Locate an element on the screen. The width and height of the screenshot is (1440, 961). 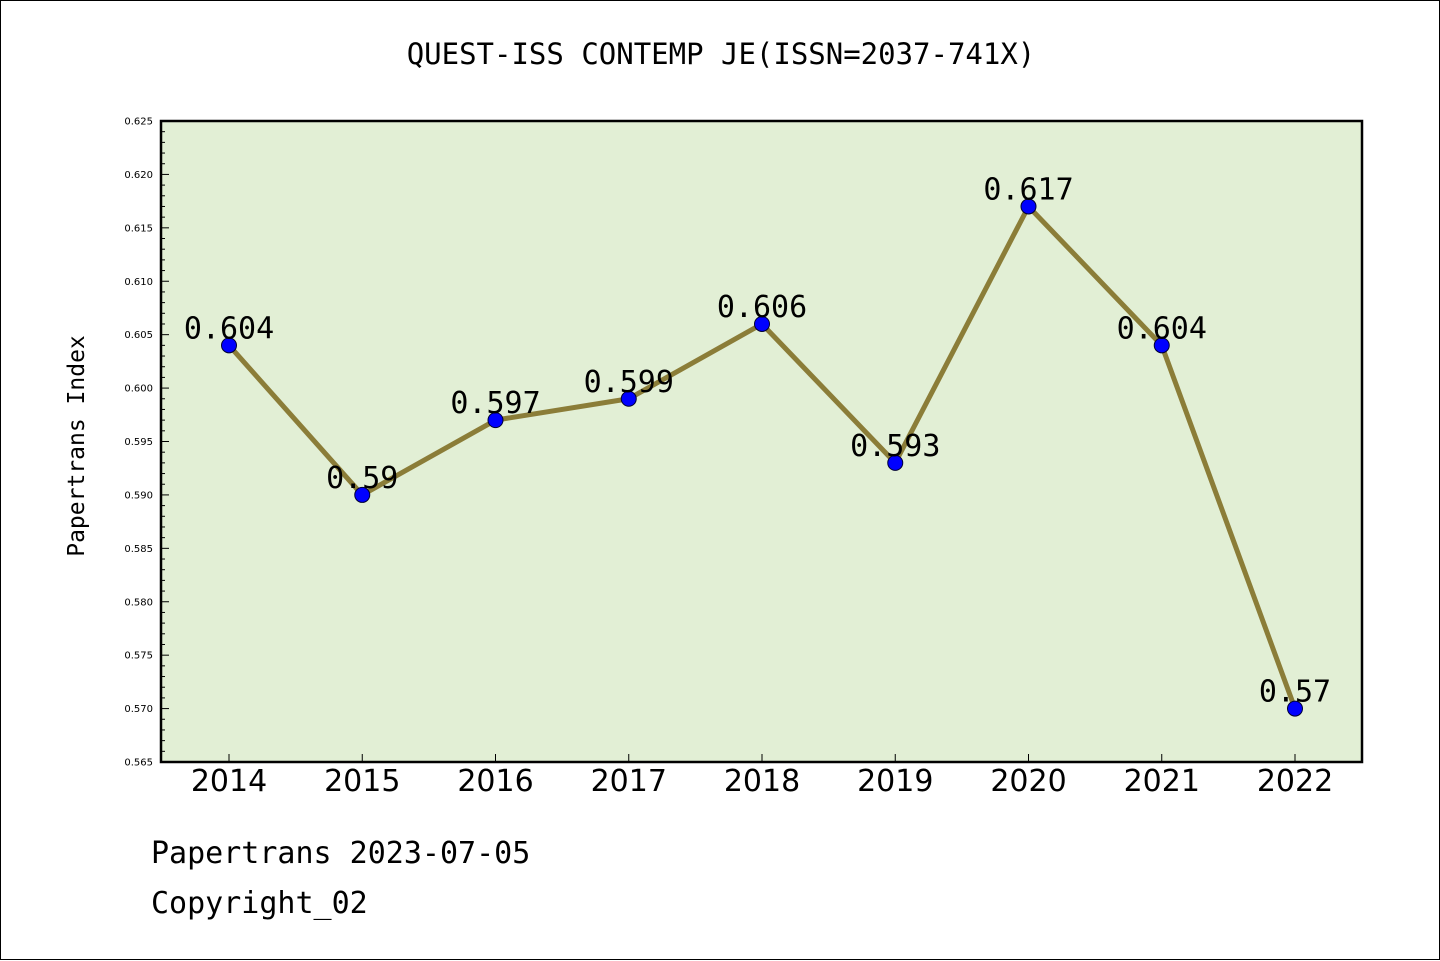
x-tick-label: 2015 is located at coordinates (362, 781).